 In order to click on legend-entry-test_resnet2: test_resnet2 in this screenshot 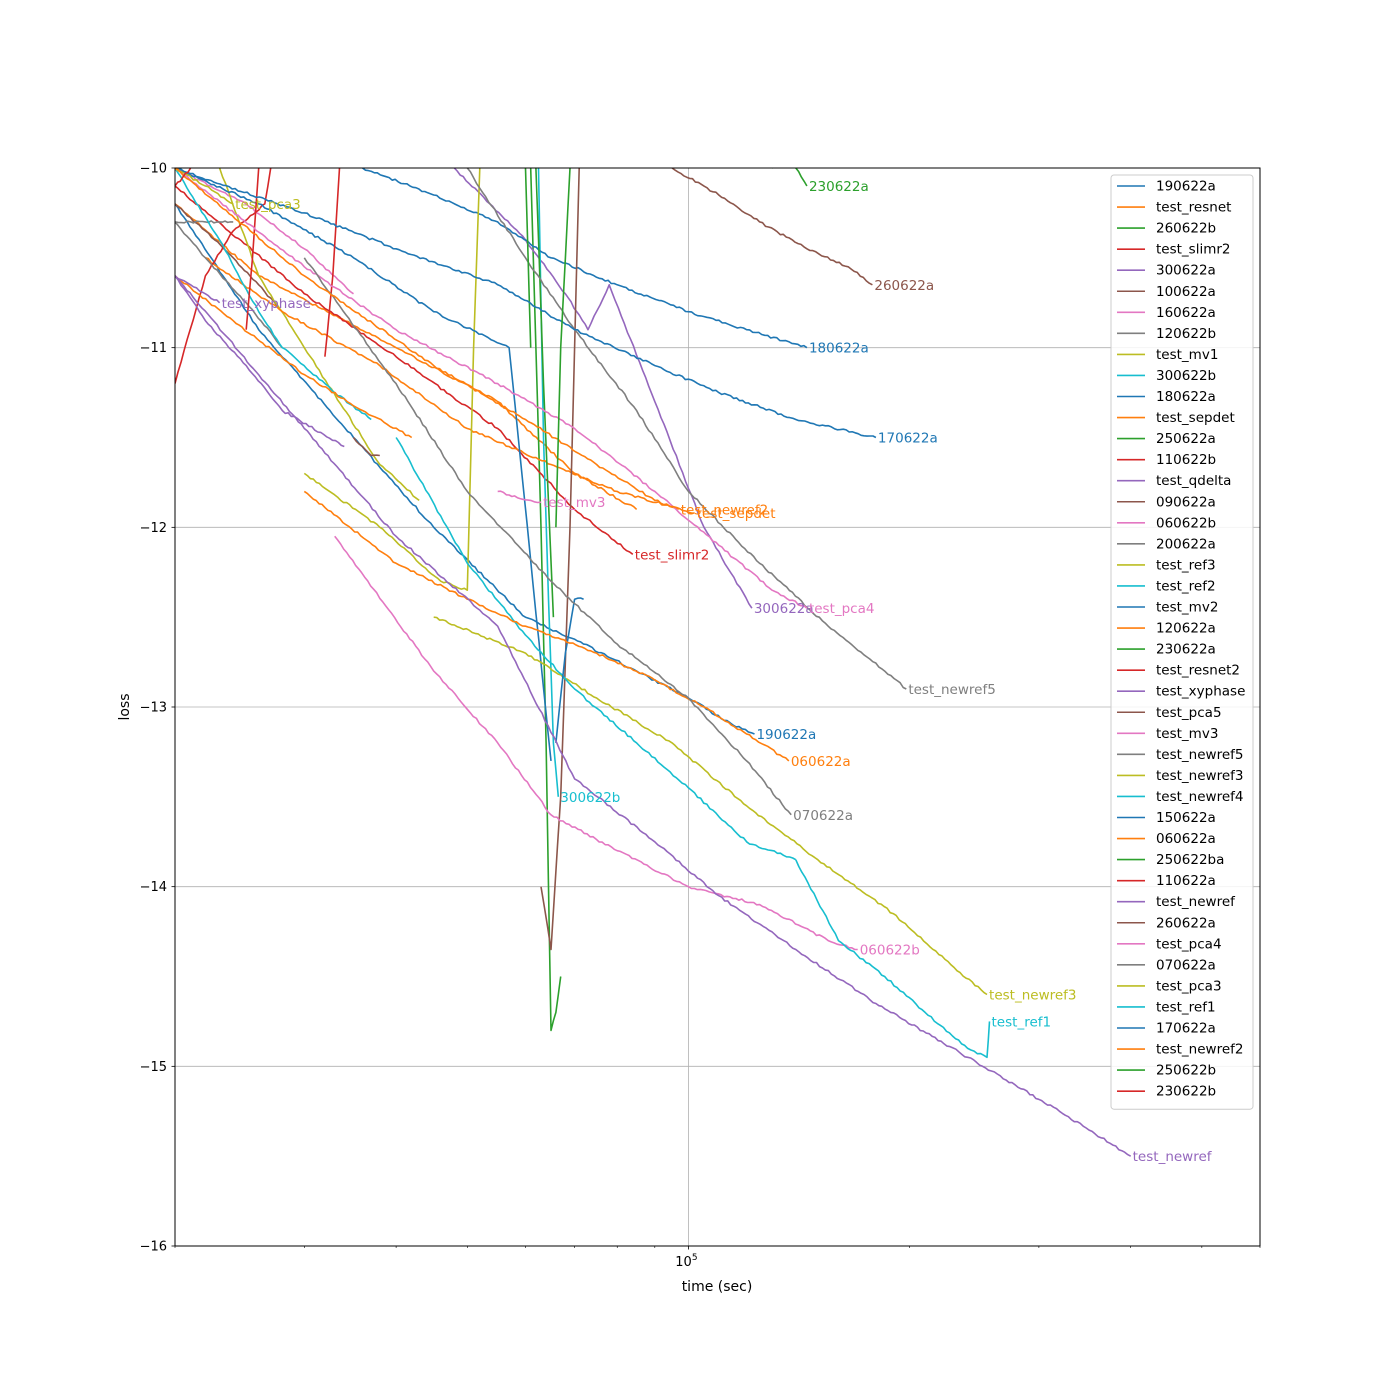, I will do `click(1178, 671)`.